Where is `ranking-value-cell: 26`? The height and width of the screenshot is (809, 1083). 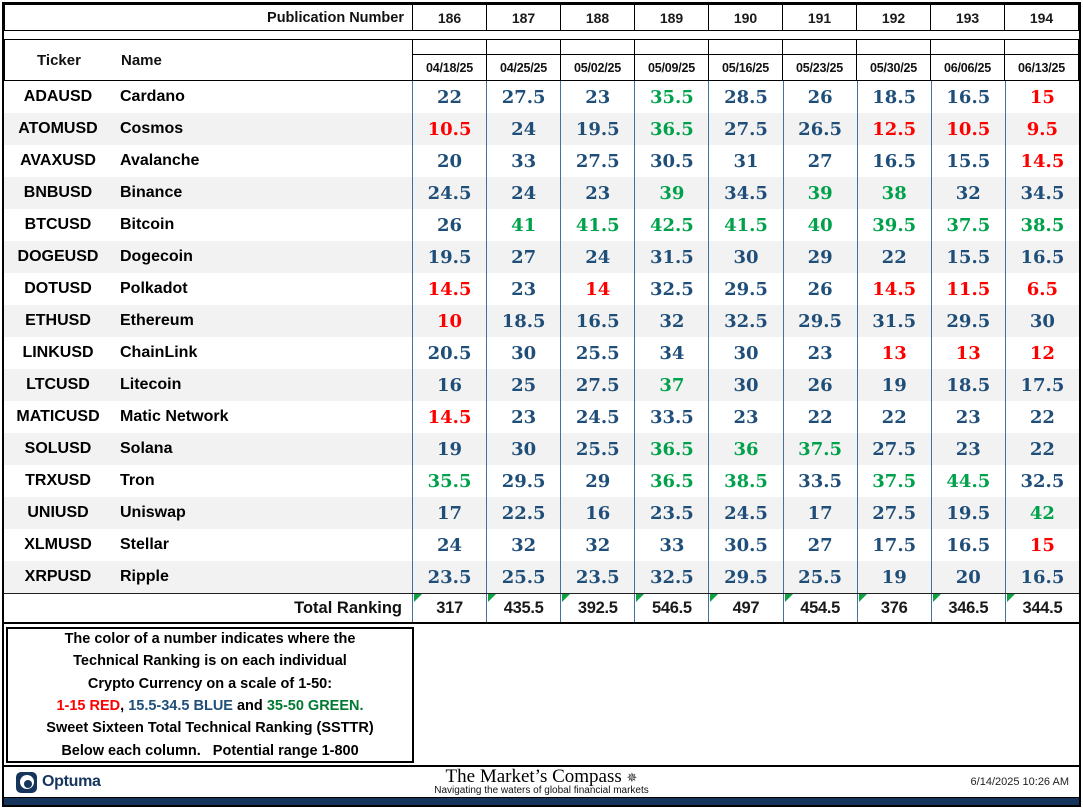
ranking-value-cell: 26 is located at coordinates (819, 97).